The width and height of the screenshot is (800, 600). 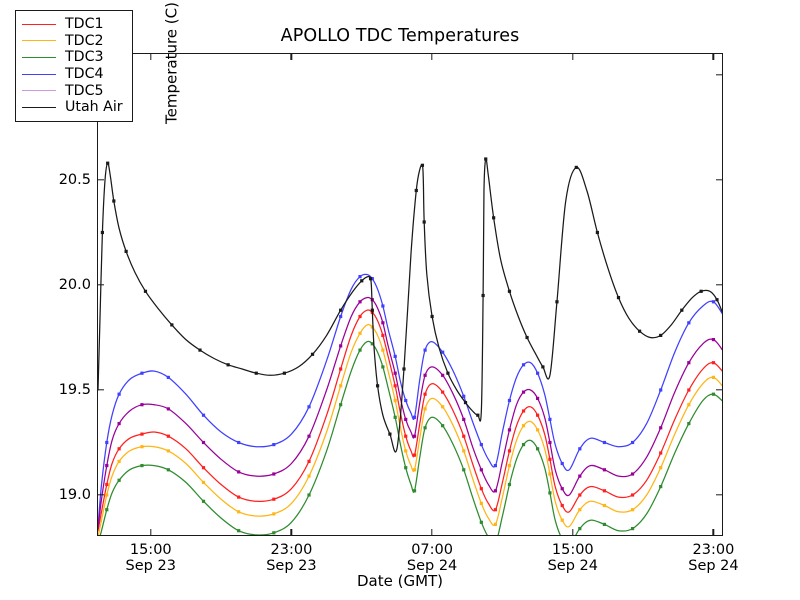 I want to click on legend-item-tdc1: TDC1, so click(x=72, y=24).